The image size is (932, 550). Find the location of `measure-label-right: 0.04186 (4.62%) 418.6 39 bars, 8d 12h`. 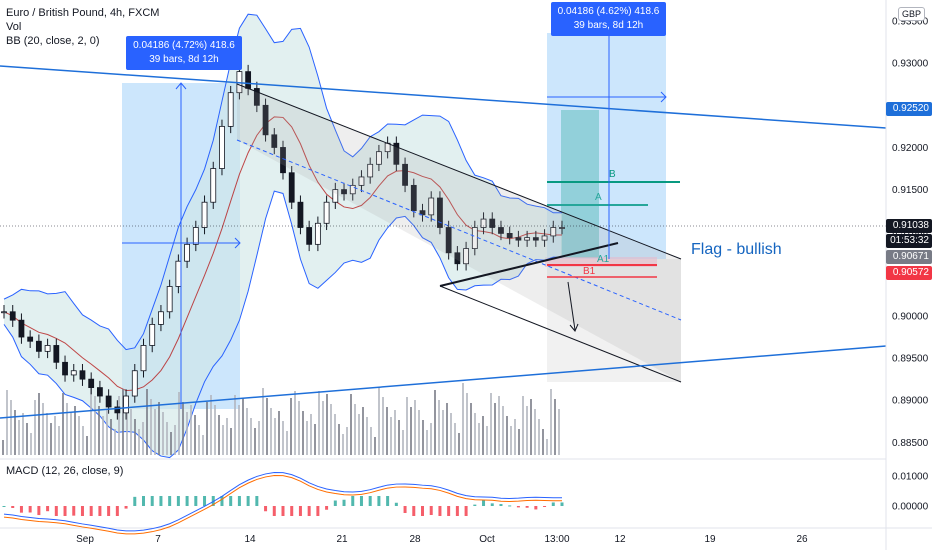

measure-label-right: 0.04186 (4.62%) 418.6 39 bars, 8d 12h is located at coordinates (608, 19).